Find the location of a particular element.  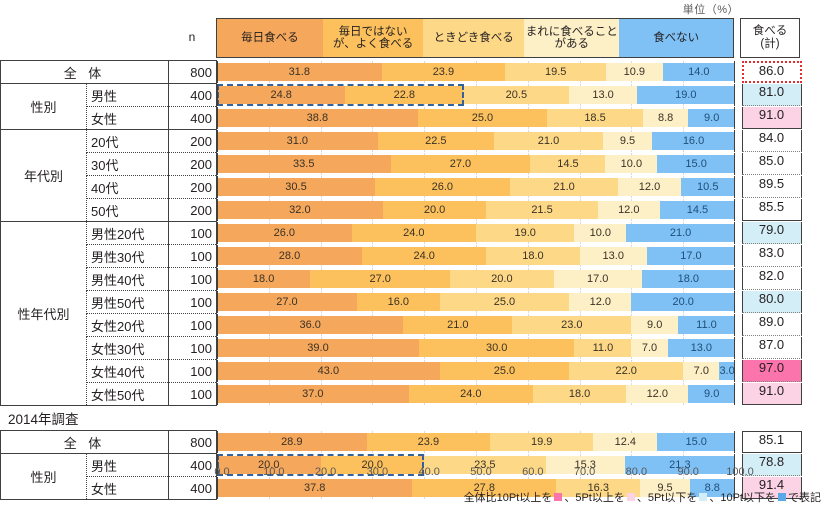

bar-segment-0: 20.0 is located at coordinates (269, 465).